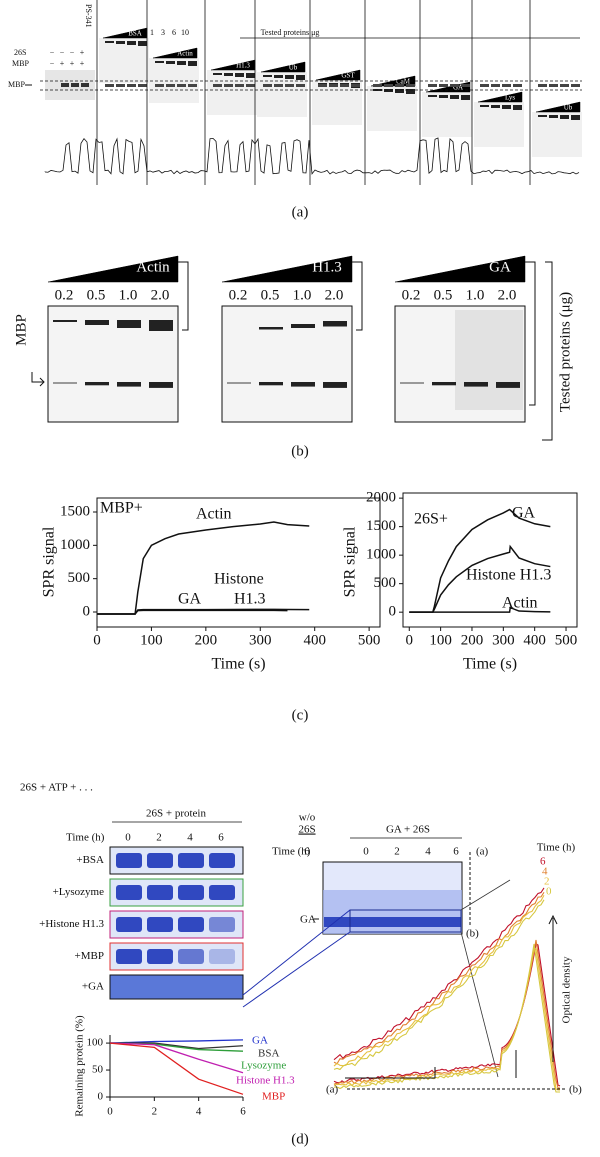 This screenshot has height=1157, width=600. Describe the element at coordinates (300, 451) in the screenshot. I see `panel-label: (b)` at that location.